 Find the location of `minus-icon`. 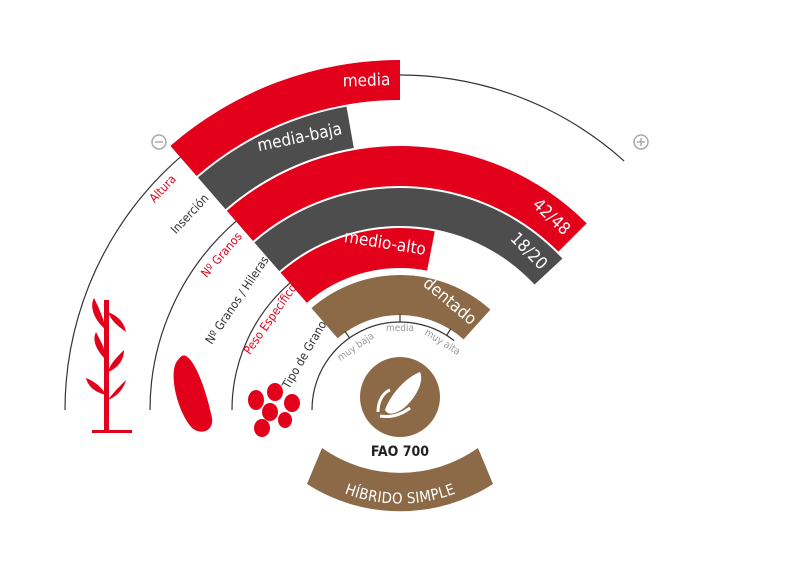

minus-icon is located at coordinates (159, 142).